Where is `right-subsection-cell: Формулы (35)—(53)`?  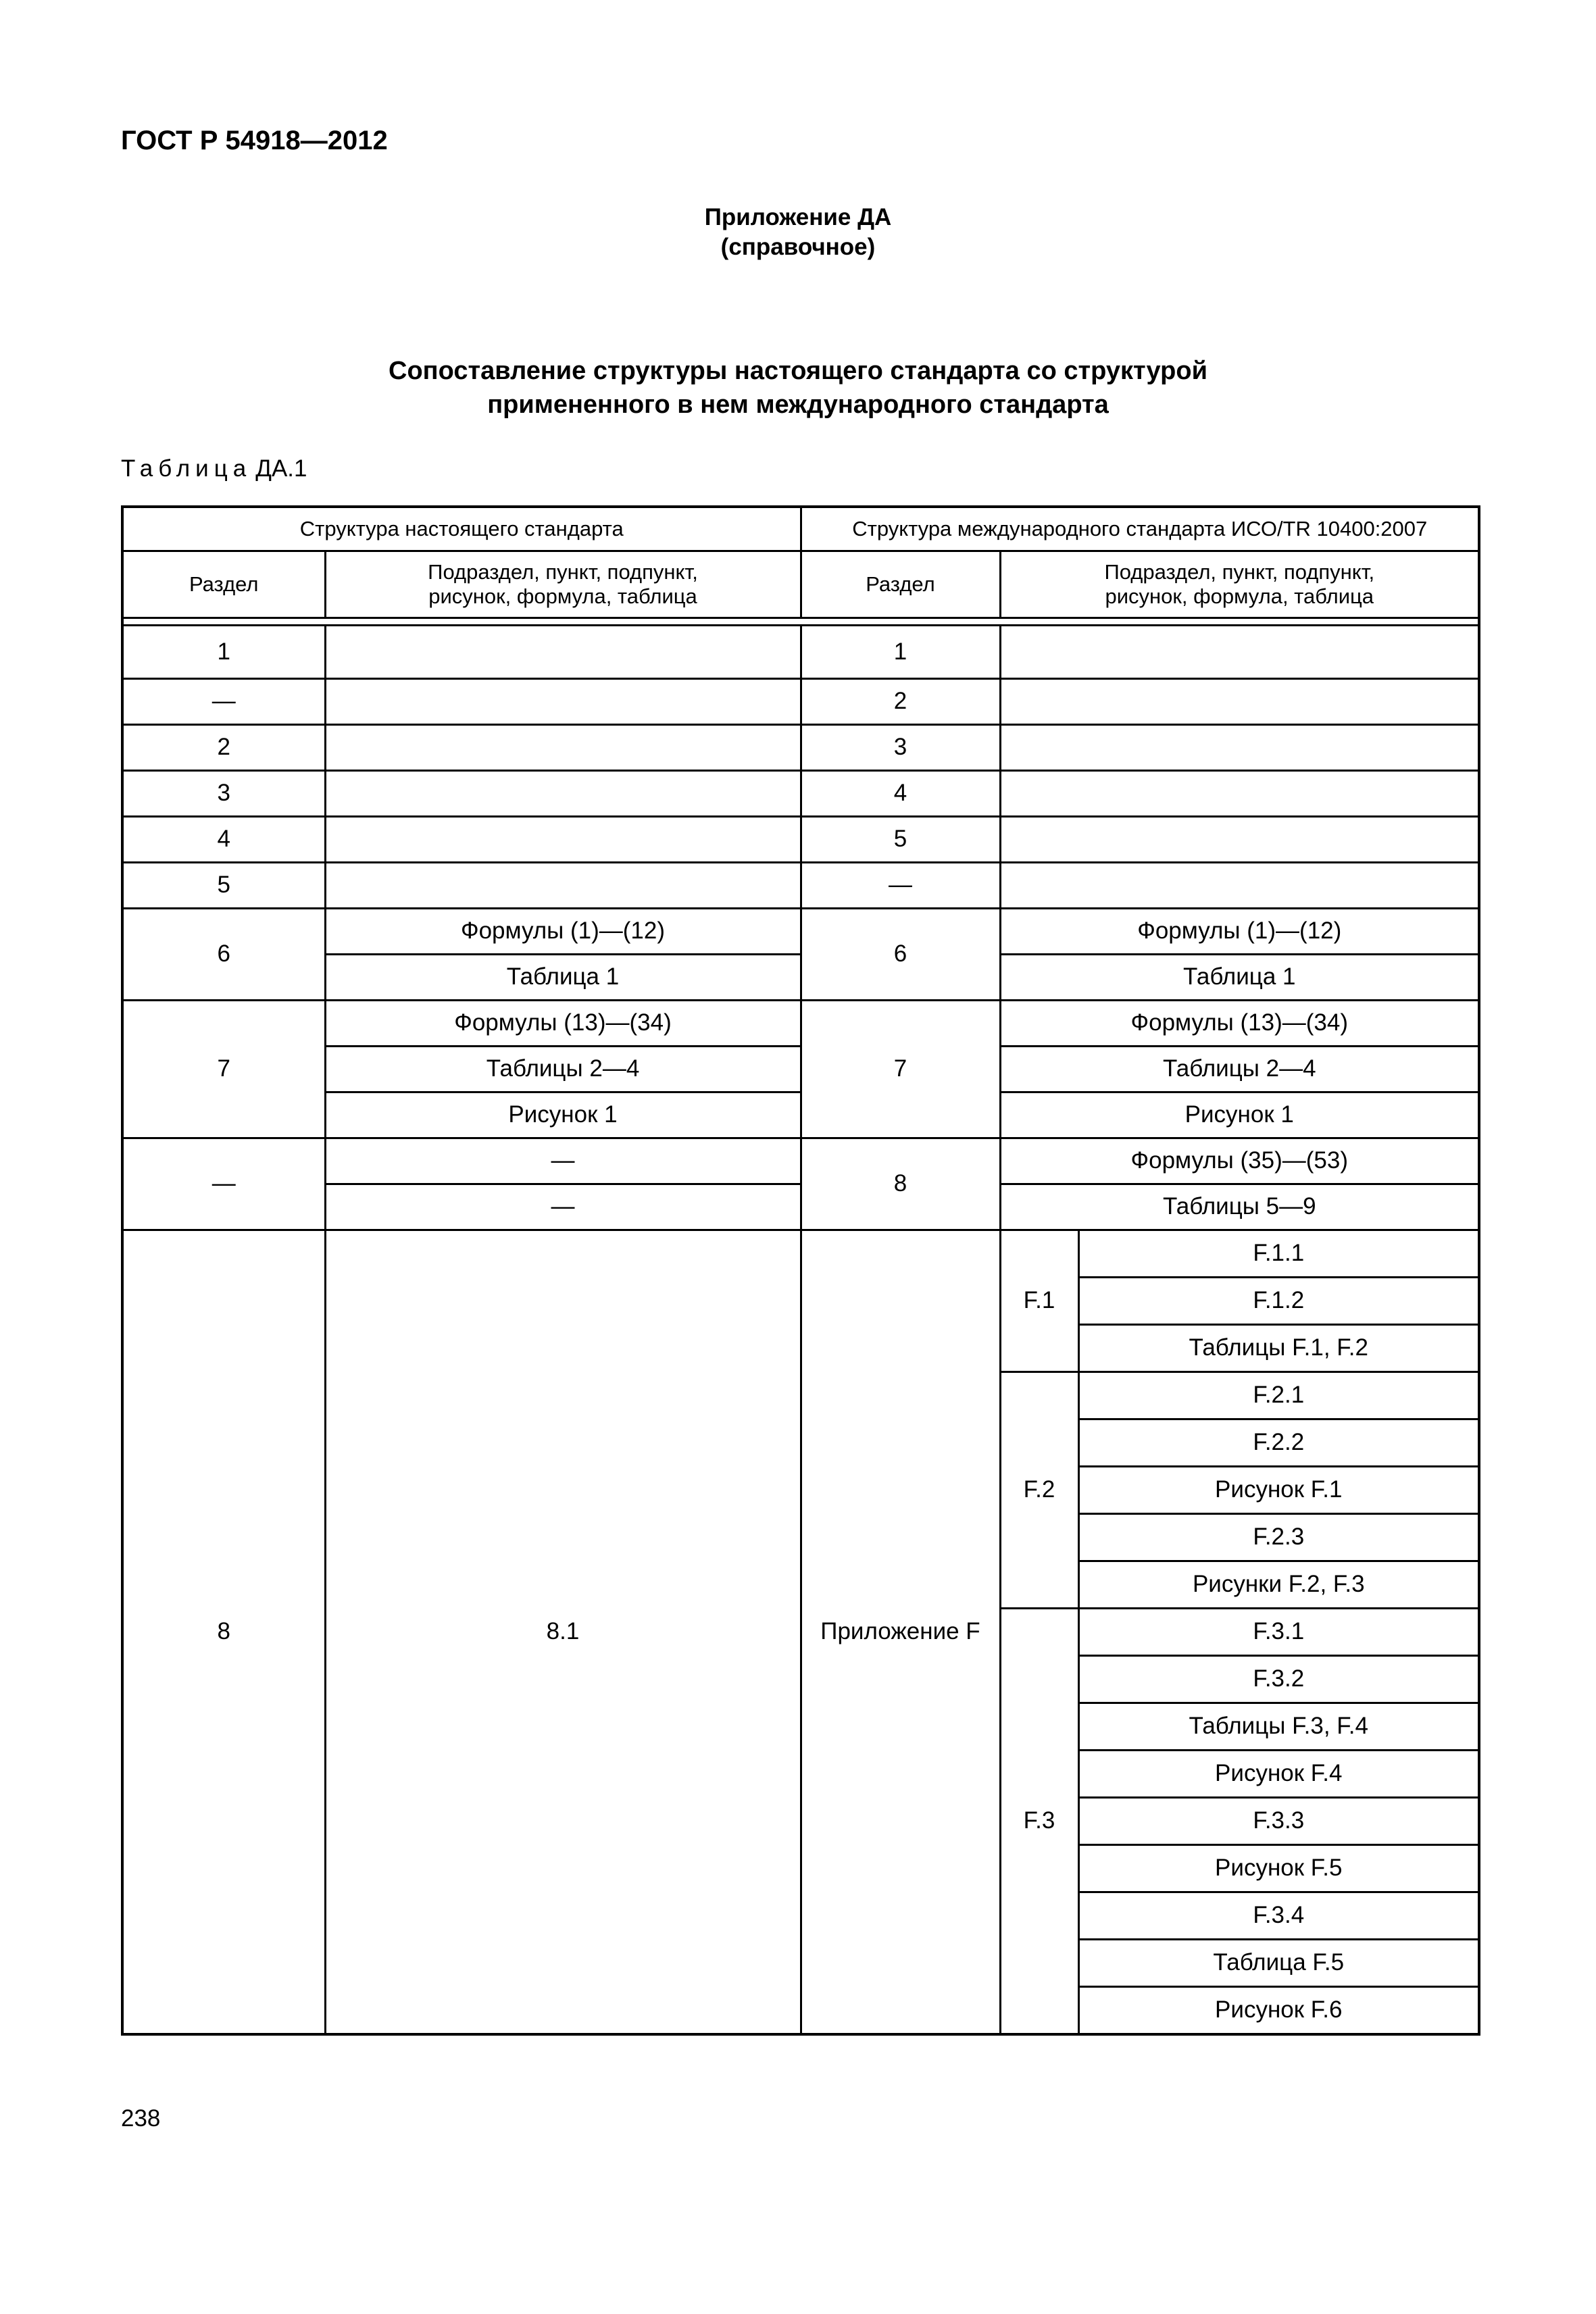
right-subsection-cell: Формулы (35)—(53) is located at coordinates (1239, 1161).